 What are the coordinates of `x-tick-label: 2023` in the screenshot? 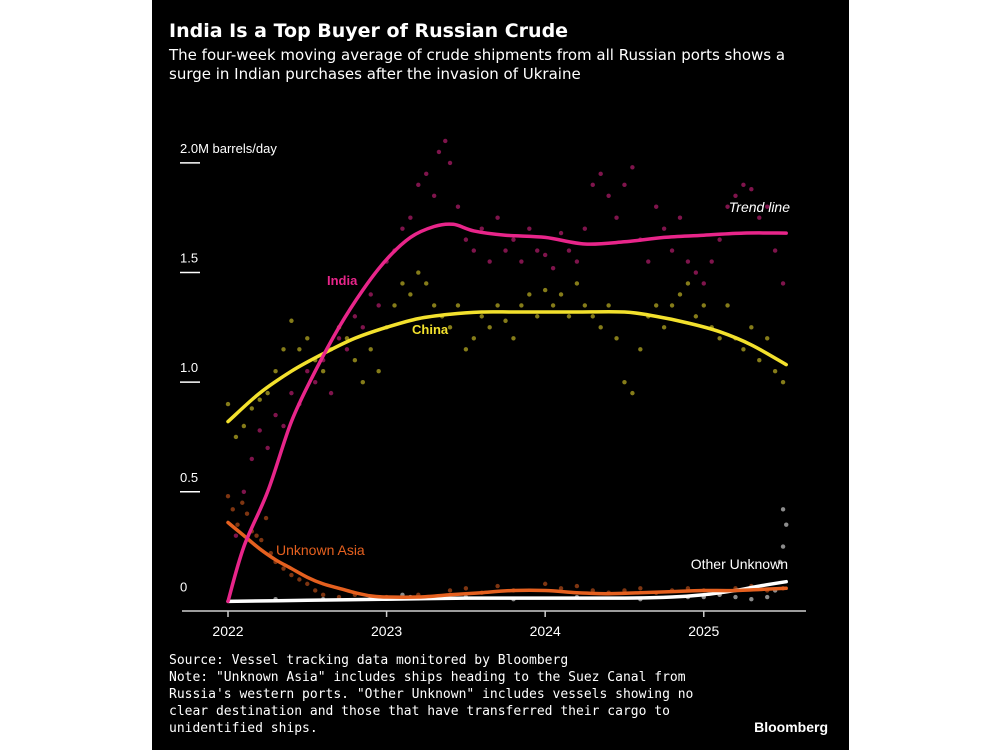 It's located at (386, 631).